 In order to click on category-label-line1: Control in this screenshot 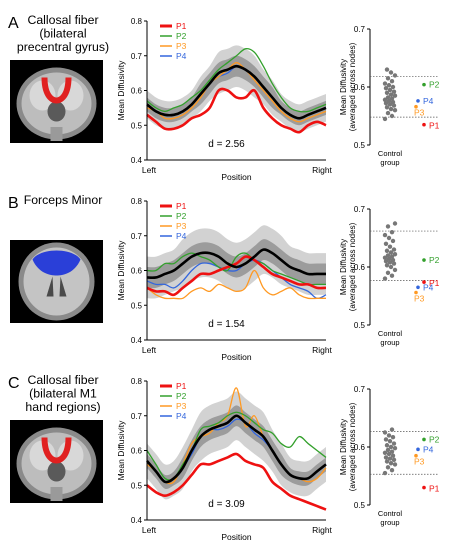, I will do `click(390, 333)`.